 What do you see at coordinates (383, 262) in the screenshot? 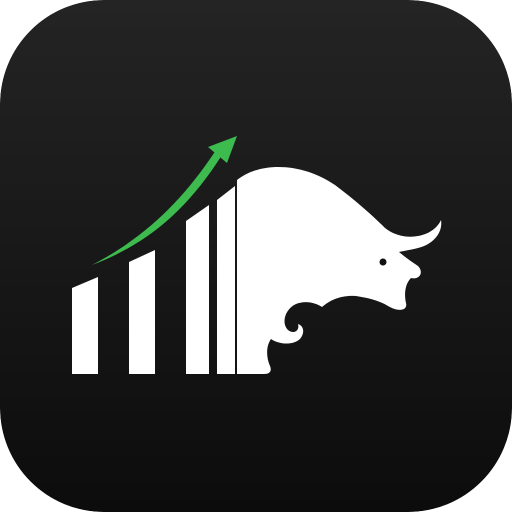
I see `bull-eye` at bounding box center [383, 262].